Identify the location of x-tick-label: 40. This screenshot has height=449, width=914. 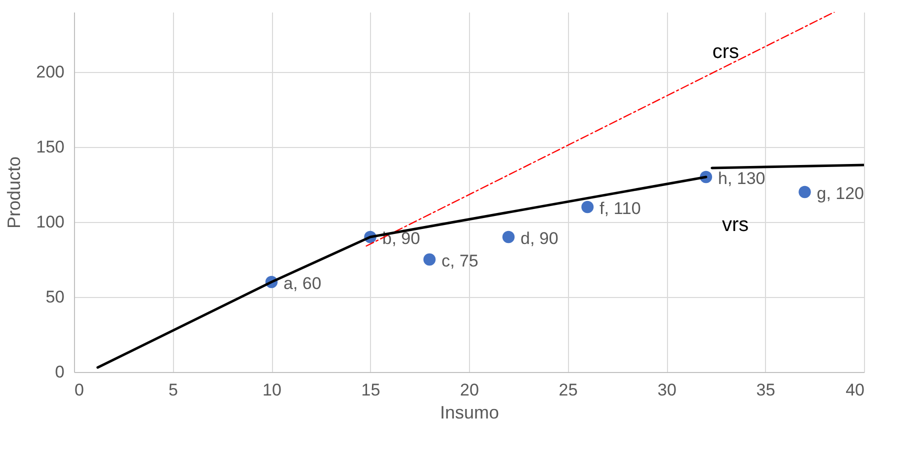
(855, 390).